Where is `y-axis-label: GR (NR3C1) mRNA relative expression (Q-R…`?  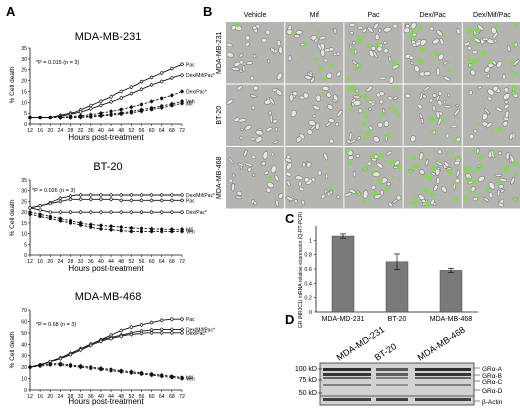 y-axis-label: GR (NR3C1) mRNA relative expression (Q-R… is located at coordinates (301, 270).